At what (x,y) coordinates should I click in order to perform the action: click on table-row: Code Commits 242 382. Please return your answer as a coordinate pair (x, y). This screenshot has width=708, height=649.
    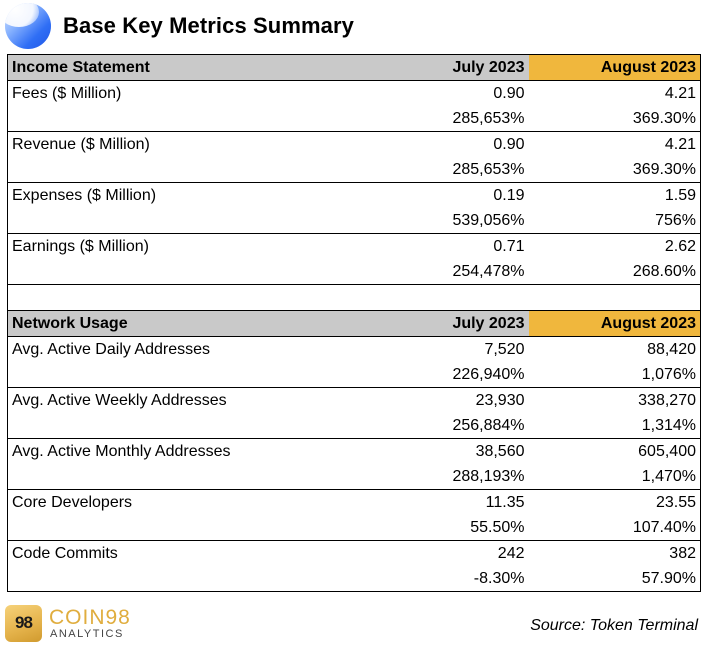
    Looking at the image, I should click on (354, 553).